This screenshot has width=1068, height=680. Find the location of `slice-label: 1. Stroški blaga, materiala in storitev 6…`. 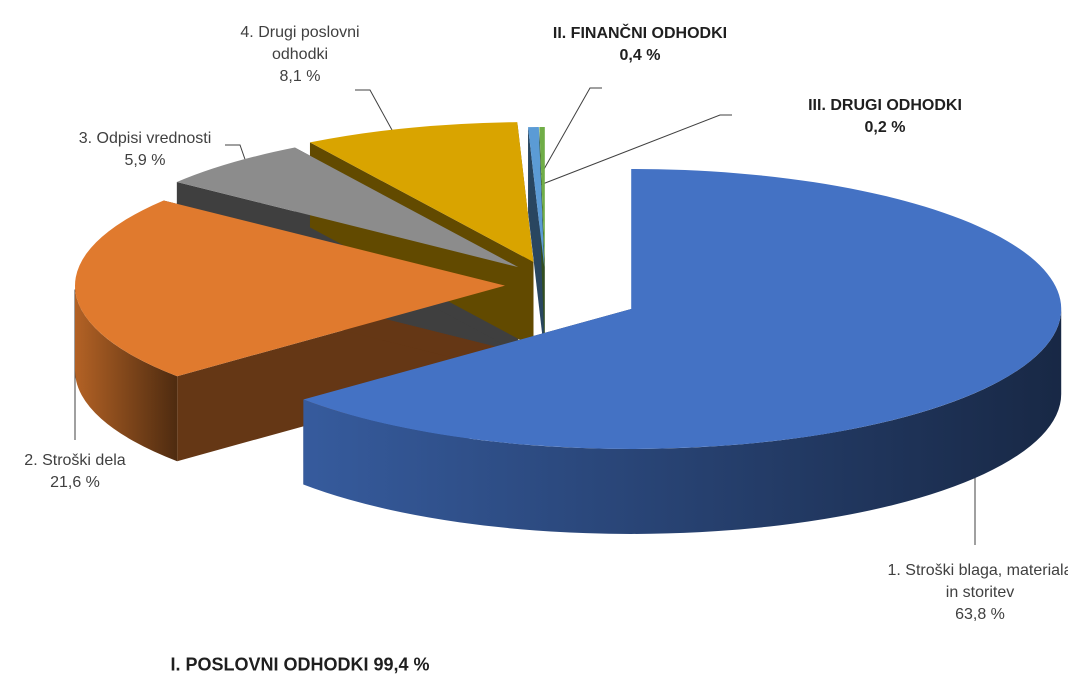

slice-label: 1. Stroški blaga, materiala in storitev 6… is located at coordinates (978, 593).